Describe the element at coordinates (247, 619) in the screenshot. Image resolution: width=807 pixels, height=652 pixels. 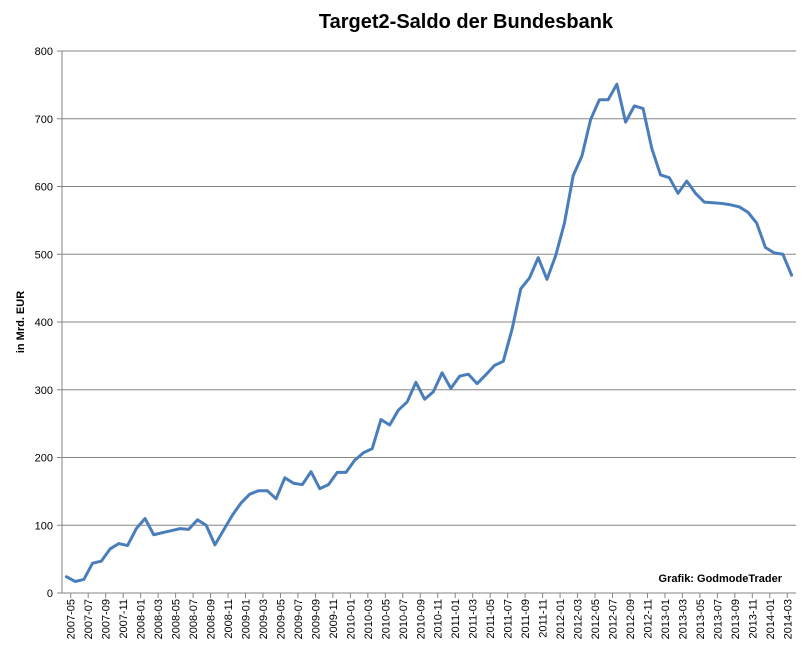
I see `x-tick-label: 2009-01` at that location.